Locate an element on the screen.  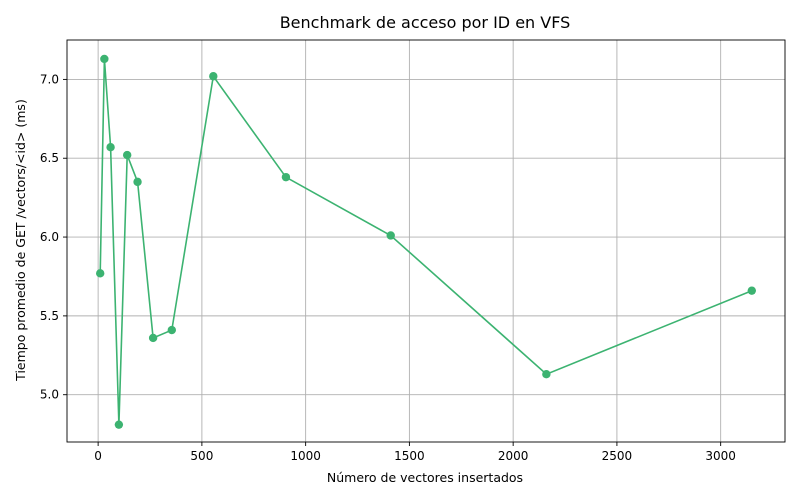
x-axis: 0 500 1000 1500 2000 2500 3000 is located at coordinates (415, 452).